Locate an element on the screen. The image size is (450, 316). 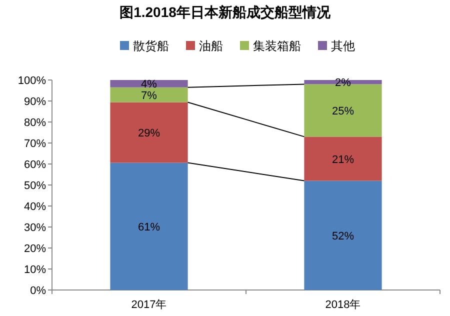
y-tick-label: 20% is located at coordinates (35, 249).